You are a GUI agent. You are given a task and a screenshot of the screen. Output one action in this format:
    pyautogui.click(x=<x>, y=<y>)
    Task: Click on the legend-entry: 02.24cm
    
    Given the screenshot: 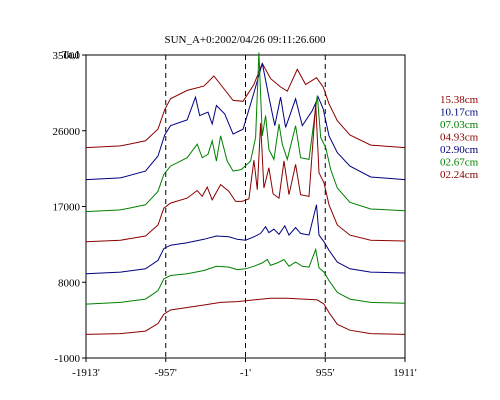 What is the action you would take?
    pyautogui.click(x=459, y=175)
    